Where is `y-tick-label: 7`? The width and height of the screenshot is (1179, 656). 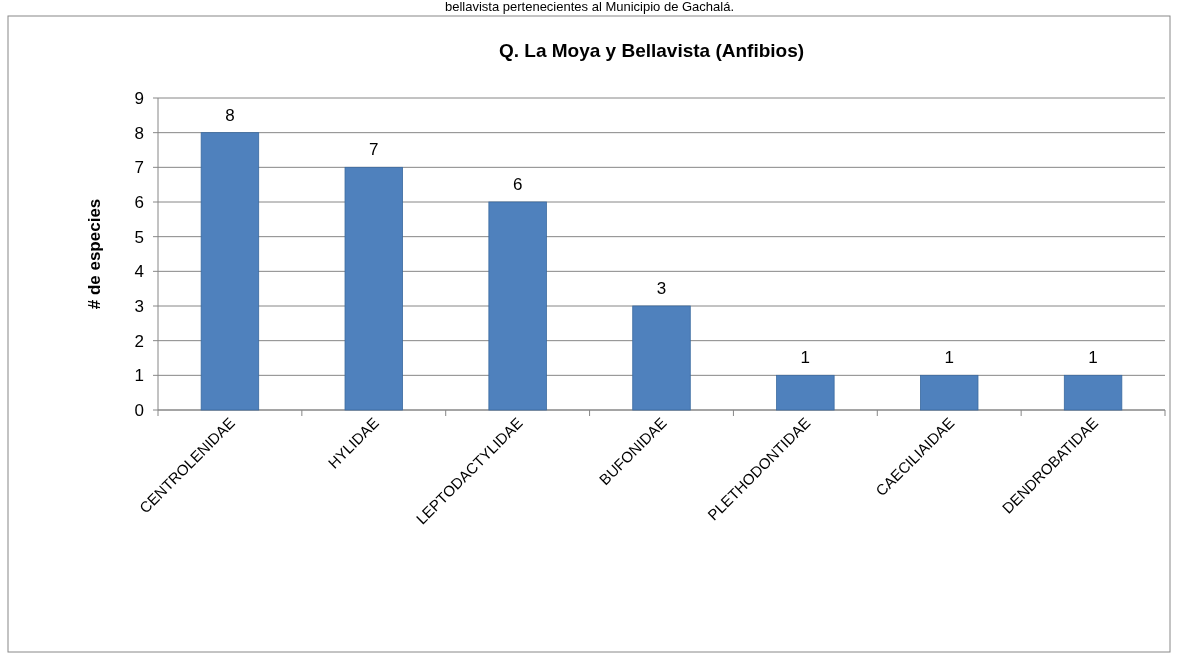
y-tick-label: 7 is located at coordinates (139, 168).